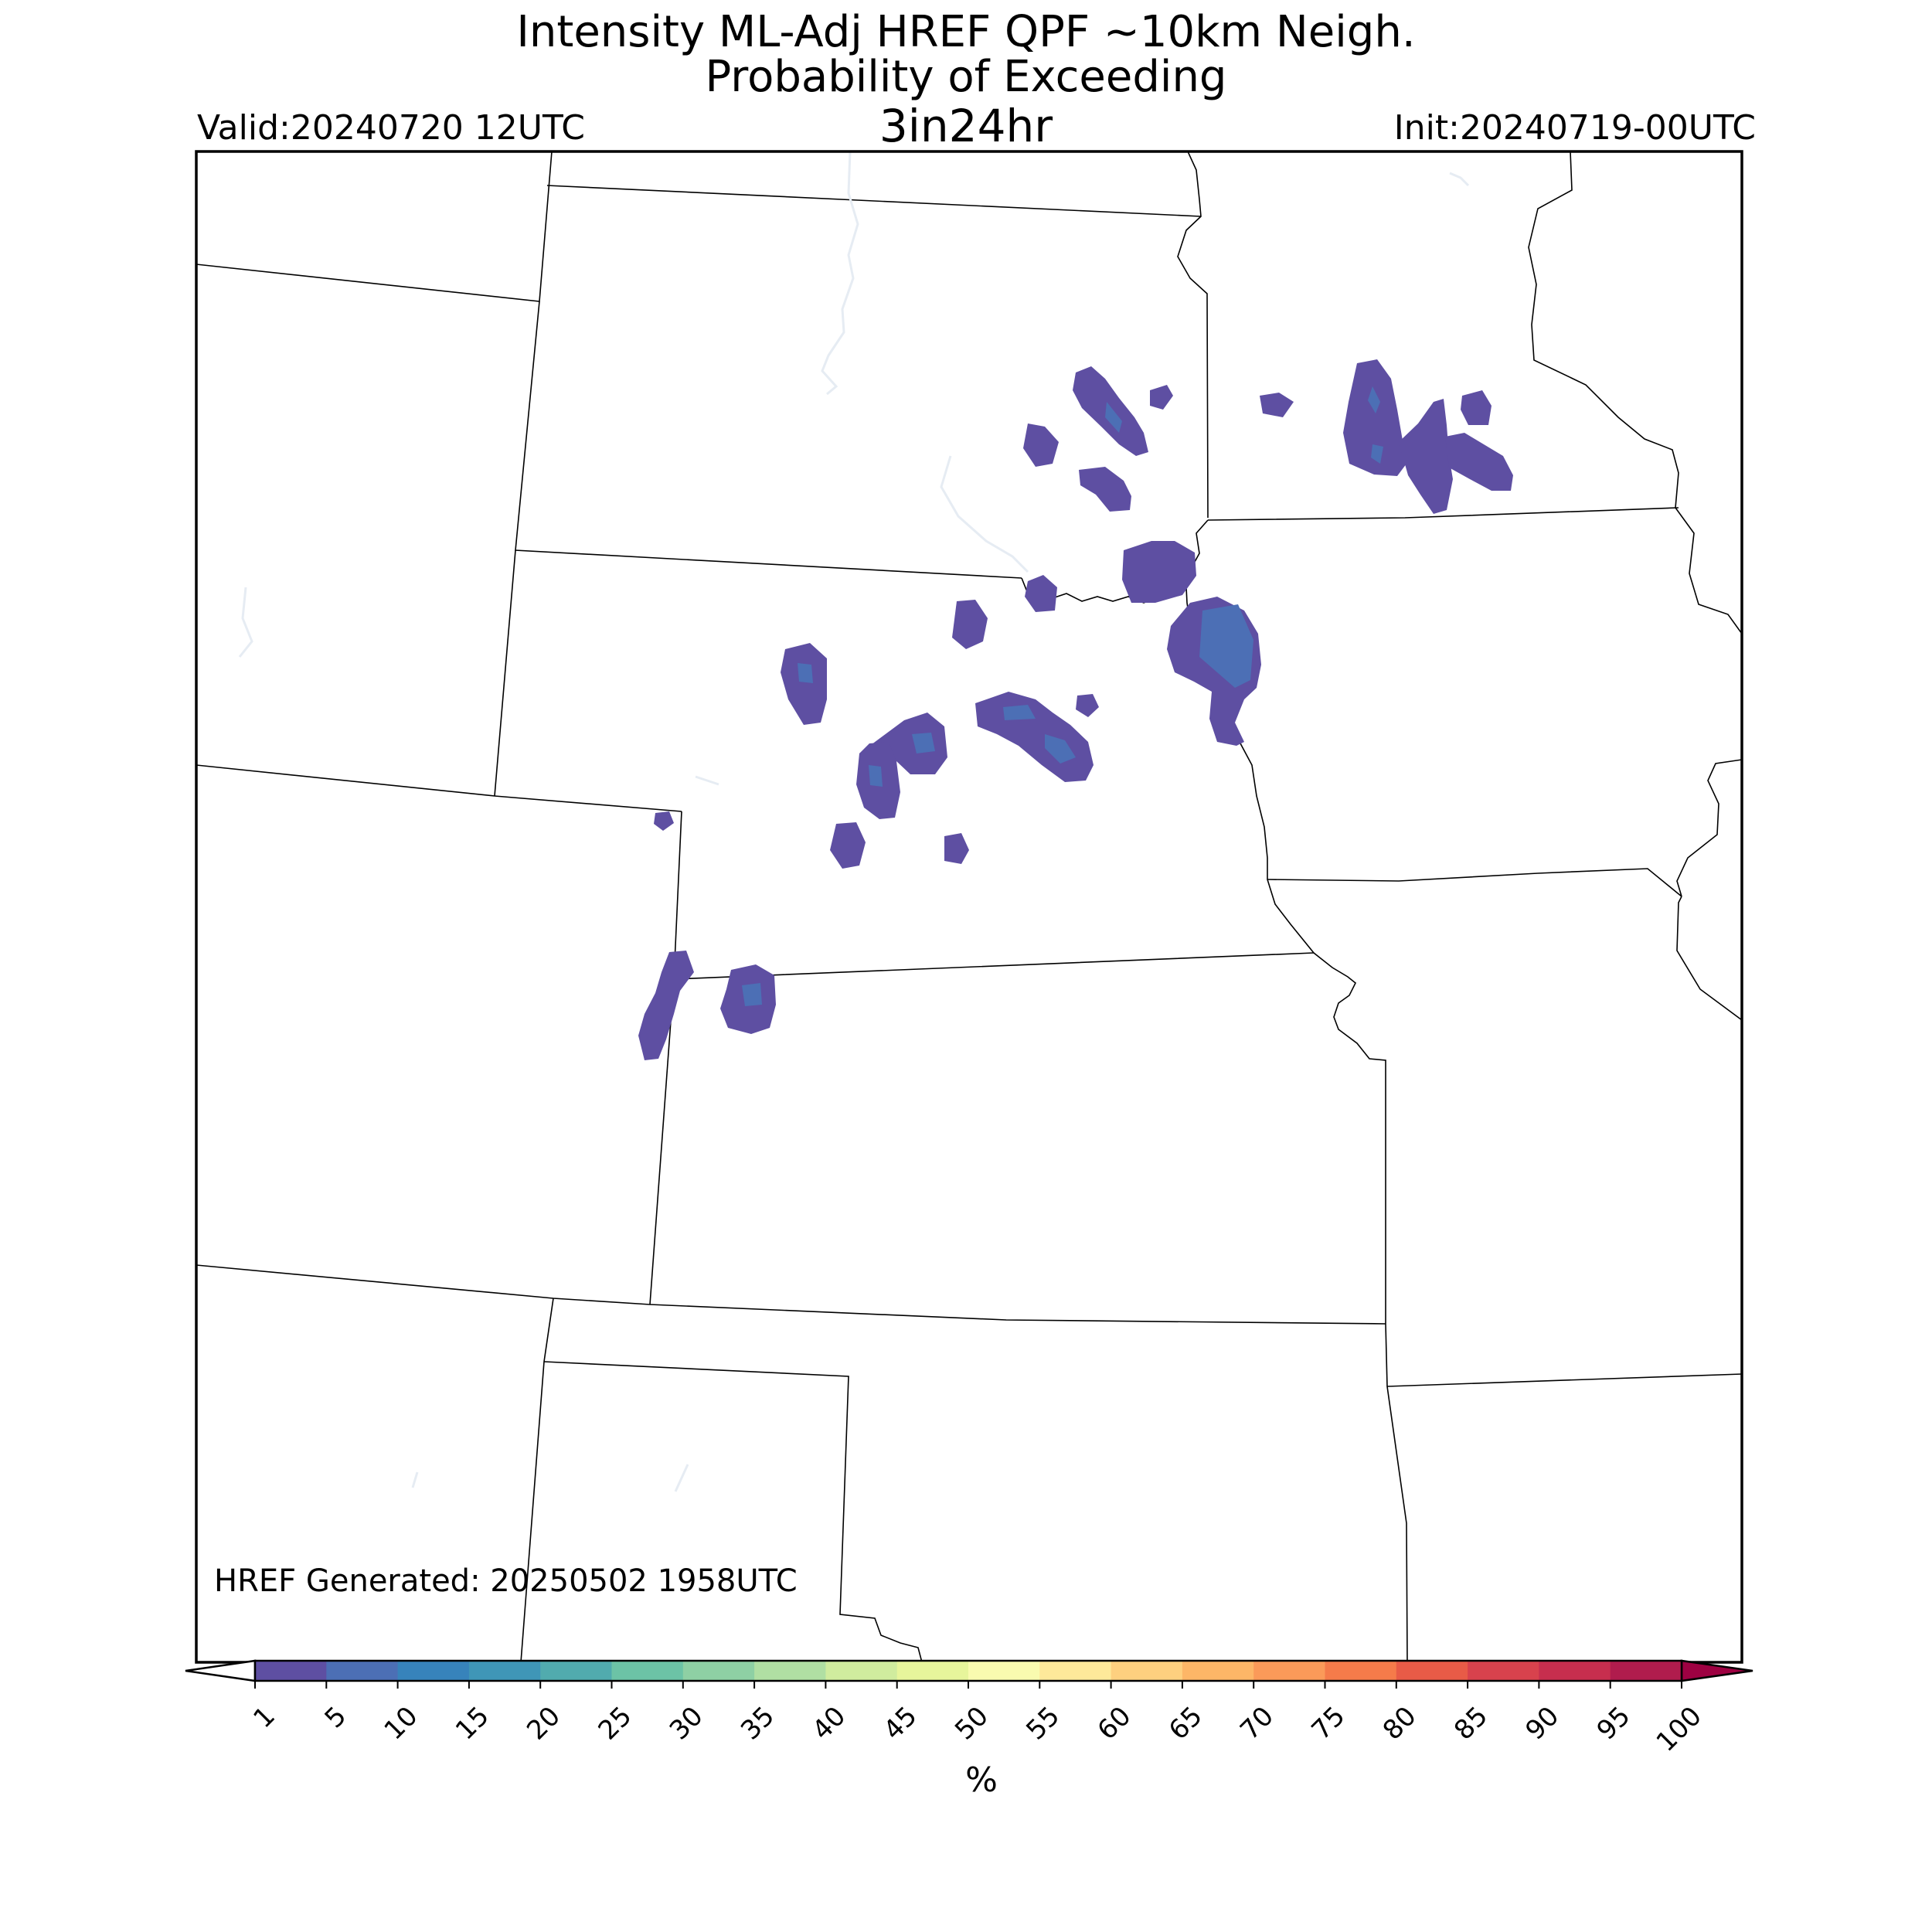 This screenshot has width=1932, height=1932. I want to click on colorbar-tick-label: 60, so click(1115, 1724).